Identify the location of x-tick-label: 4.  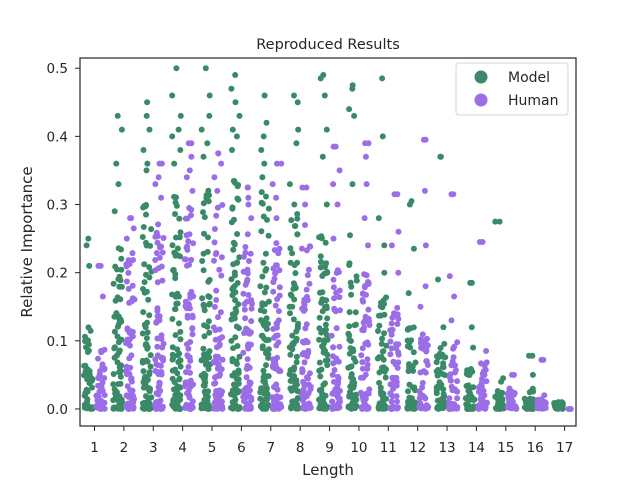
(182, 448).